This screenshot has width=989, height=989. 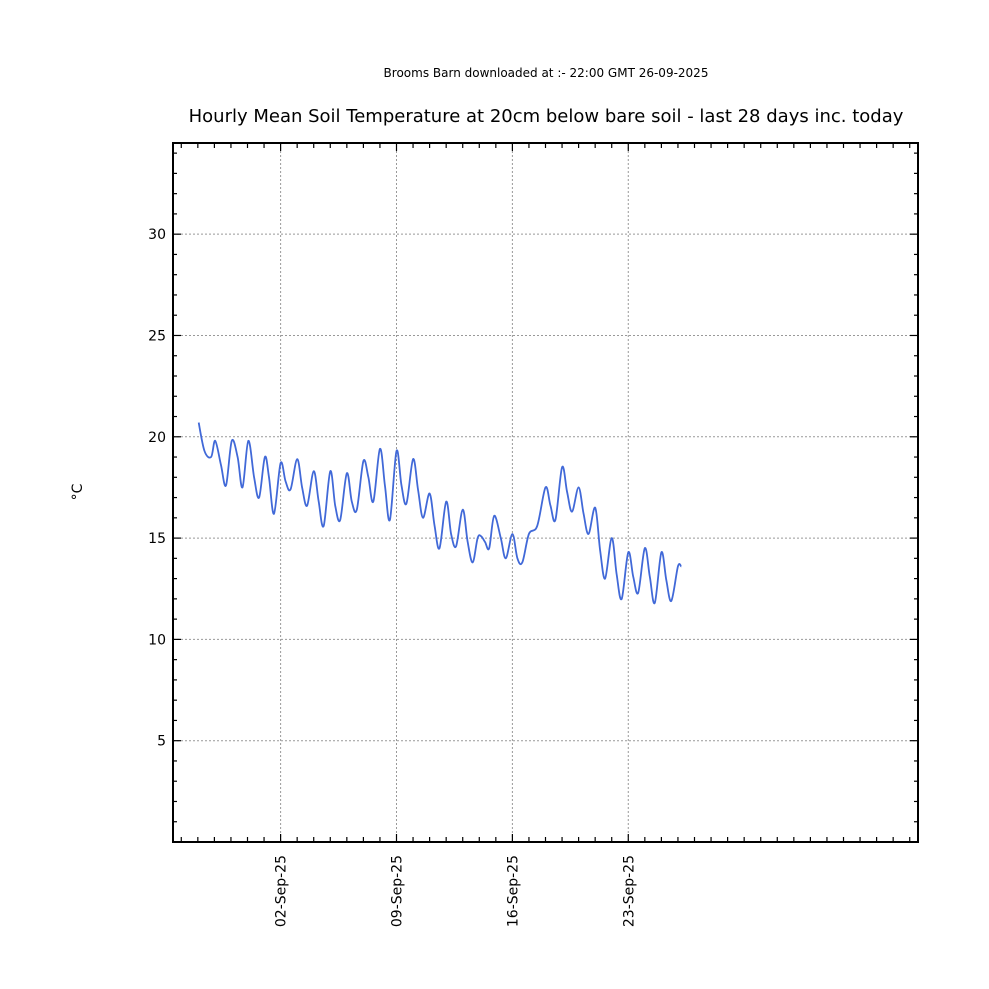 What do you see at coordinates (157, 235) in the screenshot?
I see `y-tick-label: 30` at bounding box center [157, 235].